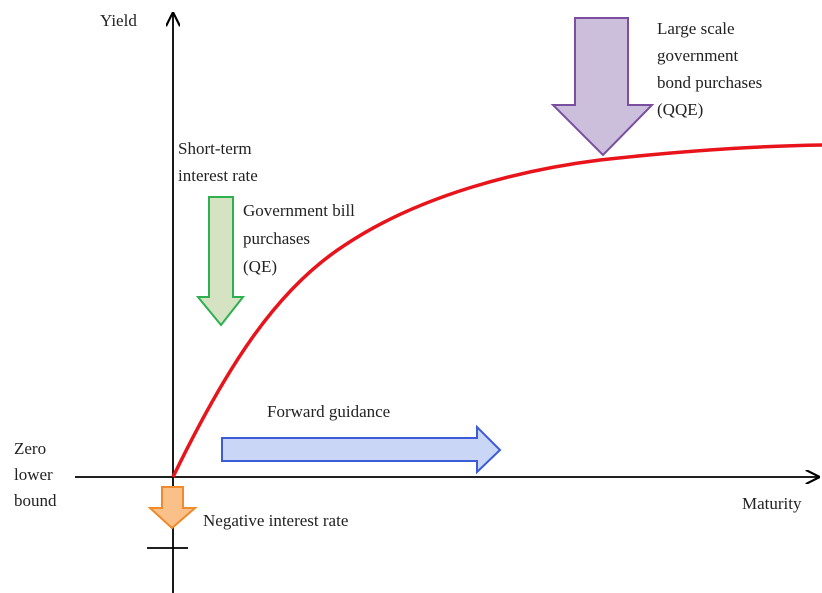 Image resolution: width=822 pixels, height=593 pixels. Describe the element at coordinates (260, 266) in the screenshot. I see `qe-label: (QE)` at that location.